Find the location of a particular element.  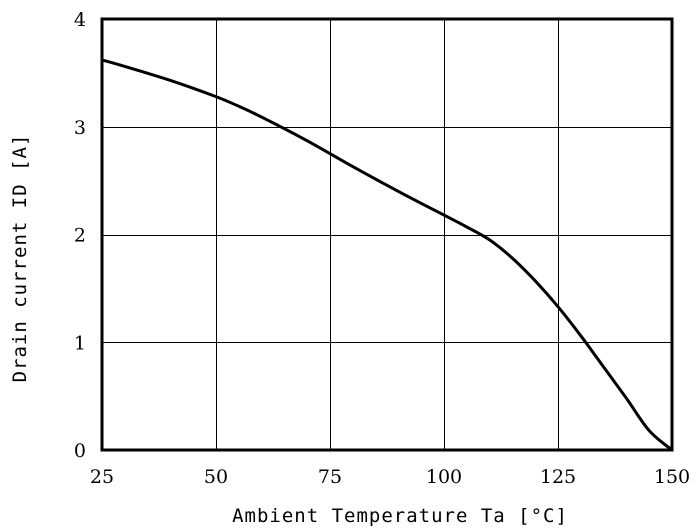

x-tick-label: 75 is located at coordinates (330, 477).